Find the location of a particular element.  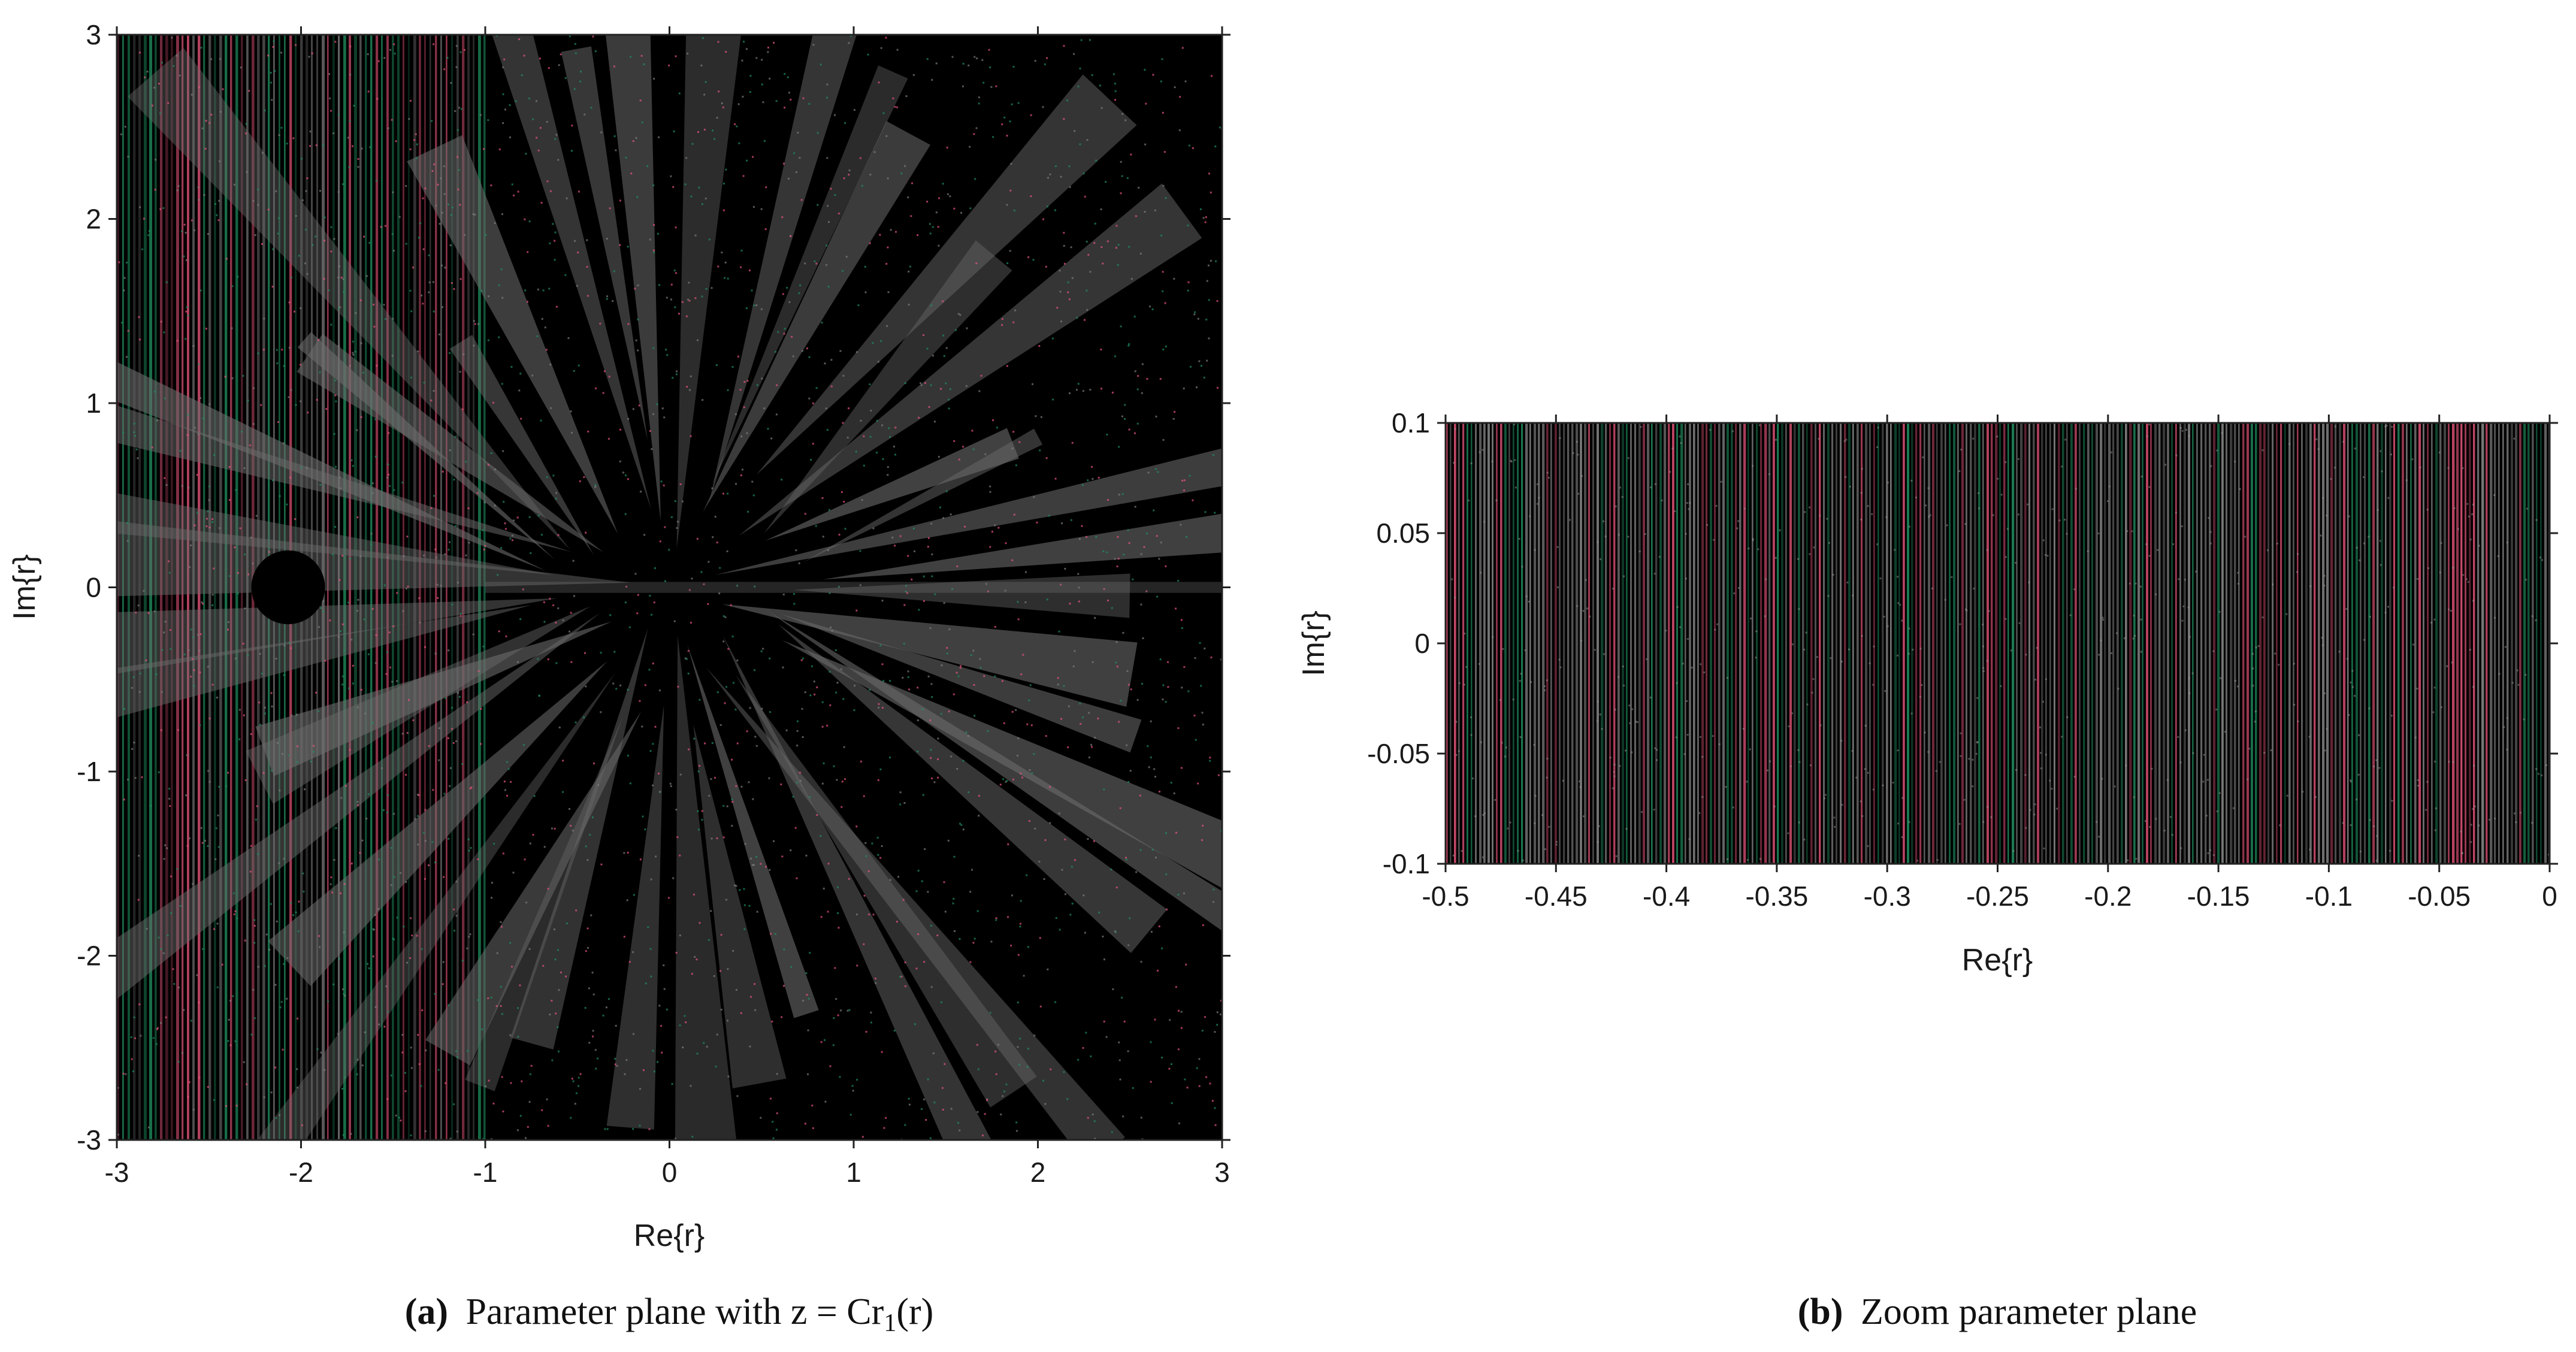

panel-a-y-tick-label: -2 is located at coordinates (89, 956).